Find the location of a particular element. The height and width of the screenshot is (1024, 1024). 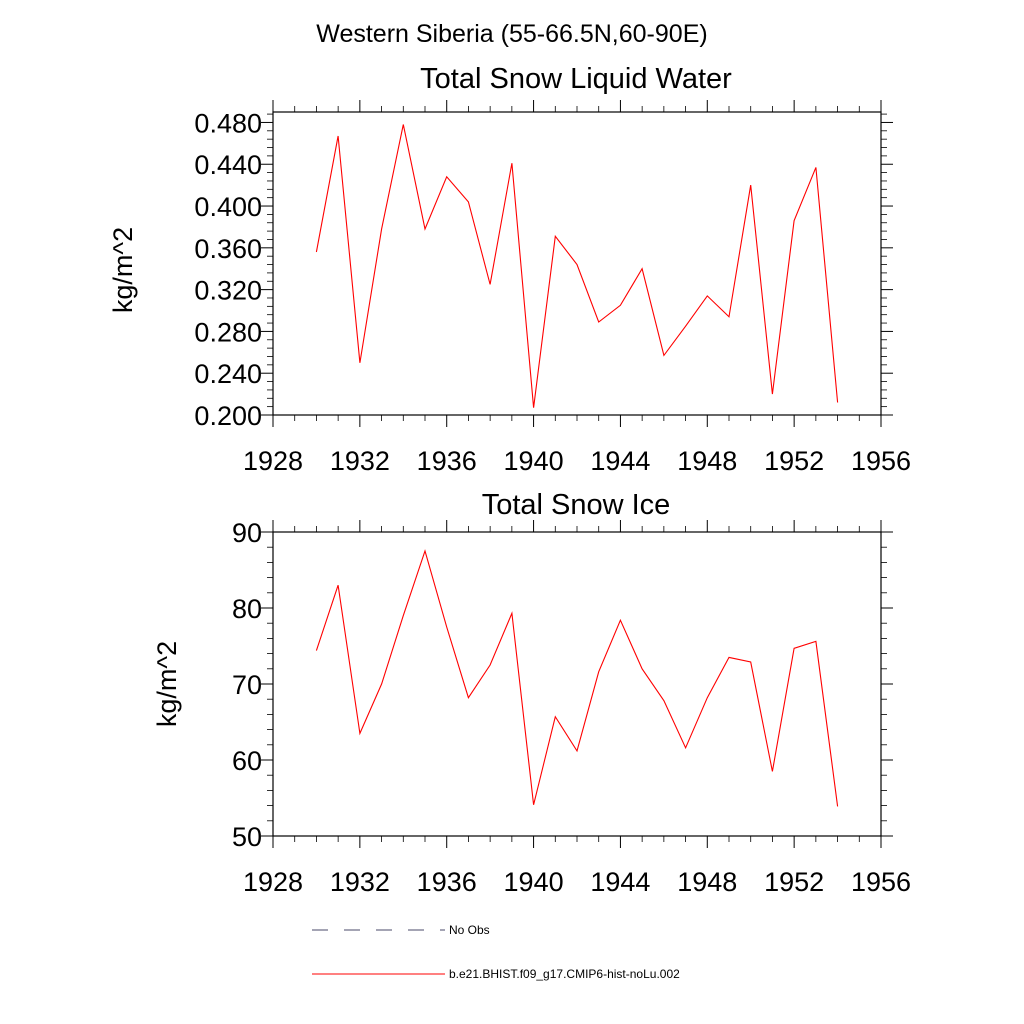

y-tick-label: 90 is located at coordinates (247, 533).